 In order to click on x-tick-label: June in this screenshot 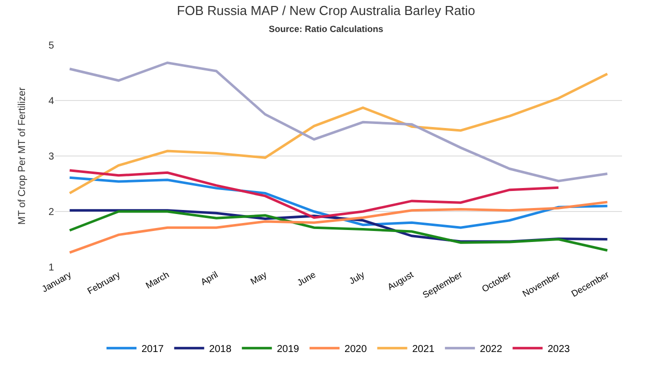, I will do `click(306, 278)`.